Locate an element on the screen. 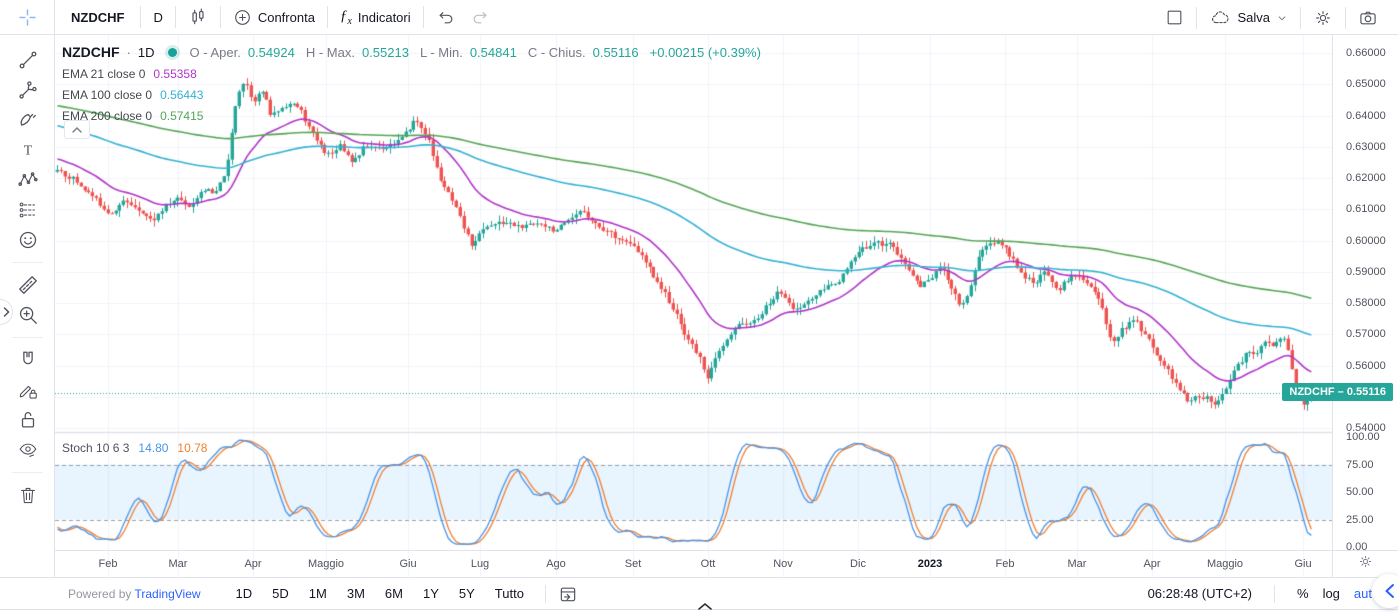 The width and height of the screenshot is (1398, 613). time-tick: Set is located at coordinates (633, 564).